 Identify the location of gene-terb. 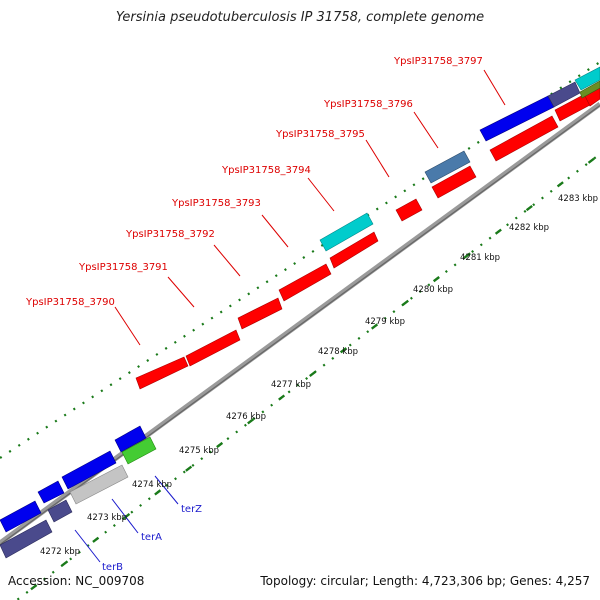
(89, 470).